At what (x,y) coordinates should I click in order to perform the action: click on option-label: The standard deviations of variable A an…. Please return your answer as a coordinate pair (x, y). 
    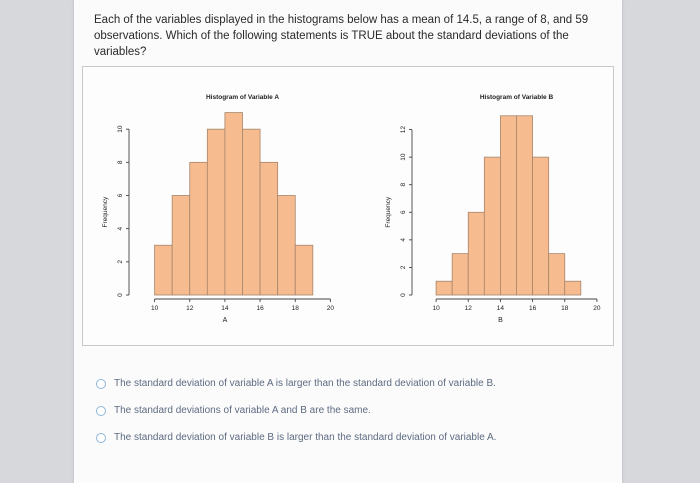
    Looking at the image, I should click on (242, 410).